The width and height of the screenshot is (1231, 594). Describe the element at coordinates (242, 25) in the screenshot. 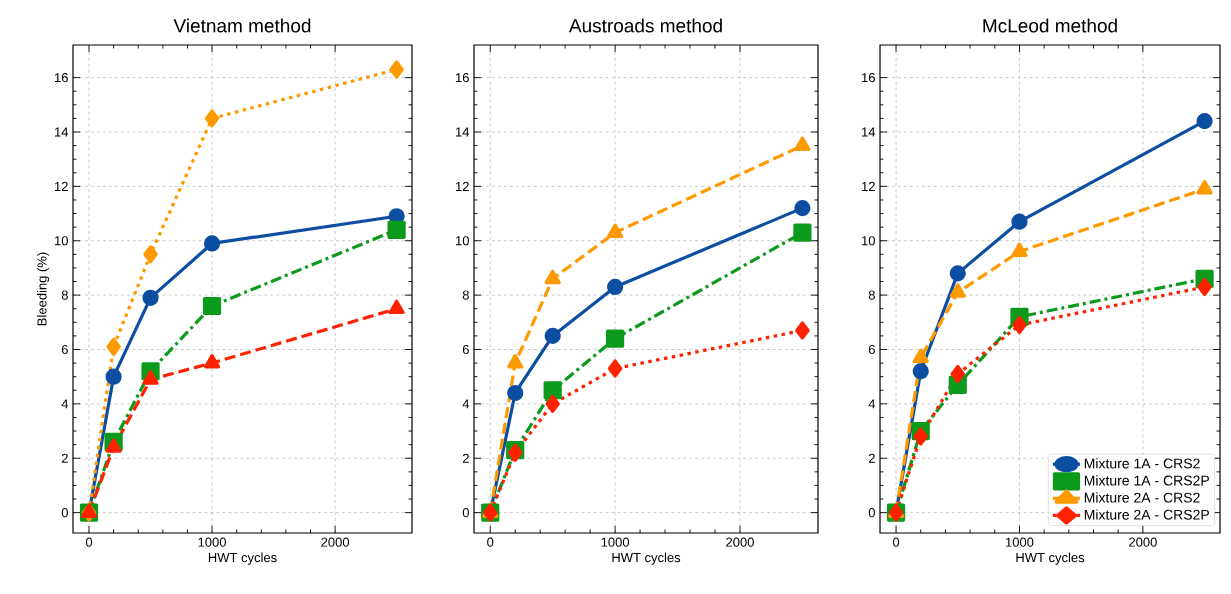

I see `chart-title: Vietnam method` at that location.